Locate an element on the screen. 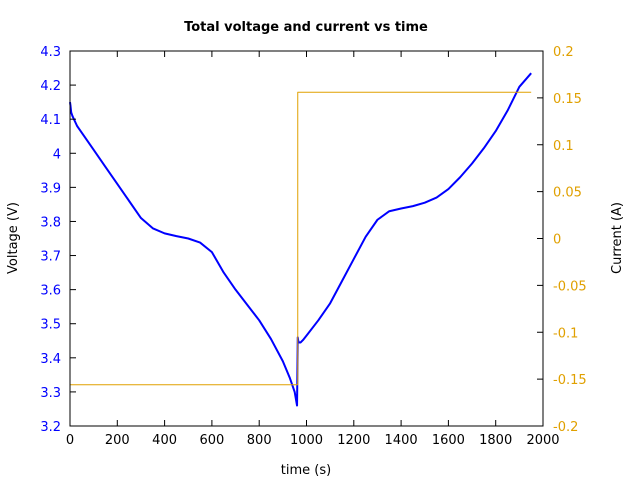 The image size is (640, 480). y-right-tick-label: 0.1 is located at coordinates (563, 146).